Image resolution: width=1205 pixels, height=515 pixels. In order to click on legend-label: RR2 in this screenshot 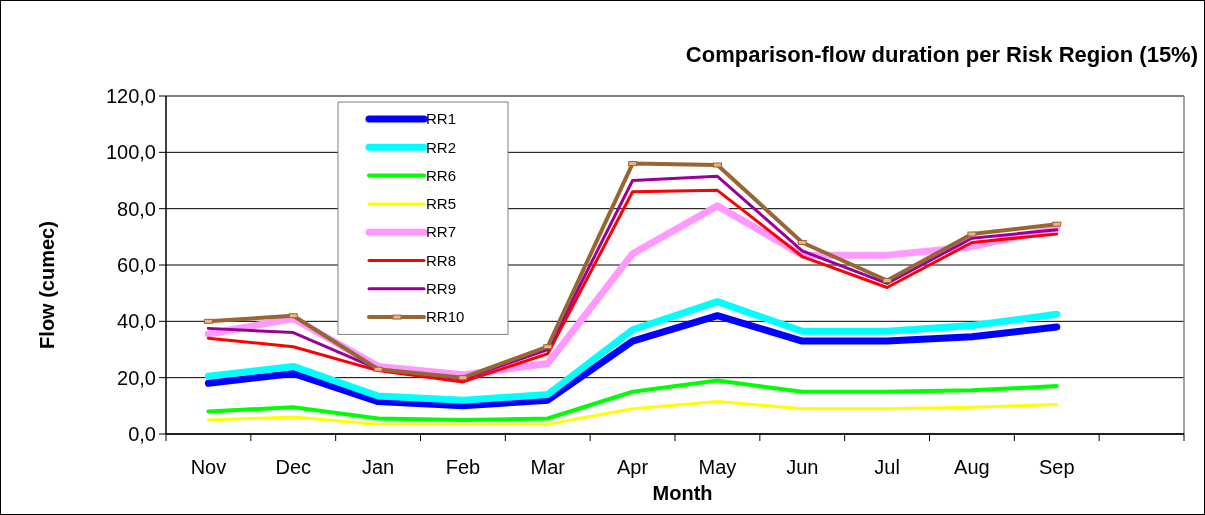, I will do `click(441, 147)`.